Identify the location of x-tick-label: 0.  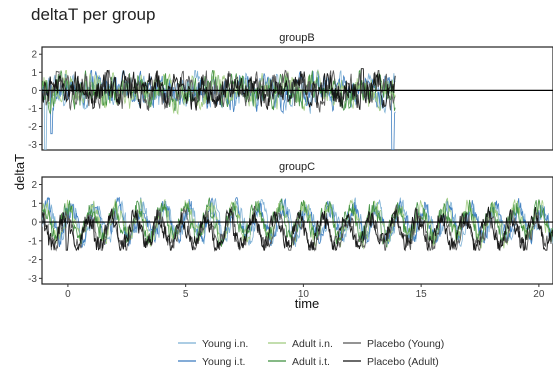
(68, 294).